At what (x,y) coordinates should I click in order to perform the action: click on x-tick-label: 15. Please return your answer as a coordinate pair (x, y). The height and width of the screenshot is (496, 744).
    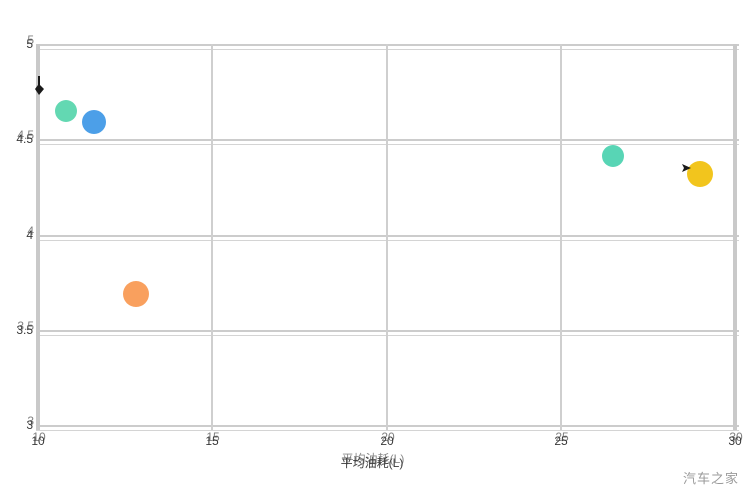
    Looking at the image, I should click on (212, 441).